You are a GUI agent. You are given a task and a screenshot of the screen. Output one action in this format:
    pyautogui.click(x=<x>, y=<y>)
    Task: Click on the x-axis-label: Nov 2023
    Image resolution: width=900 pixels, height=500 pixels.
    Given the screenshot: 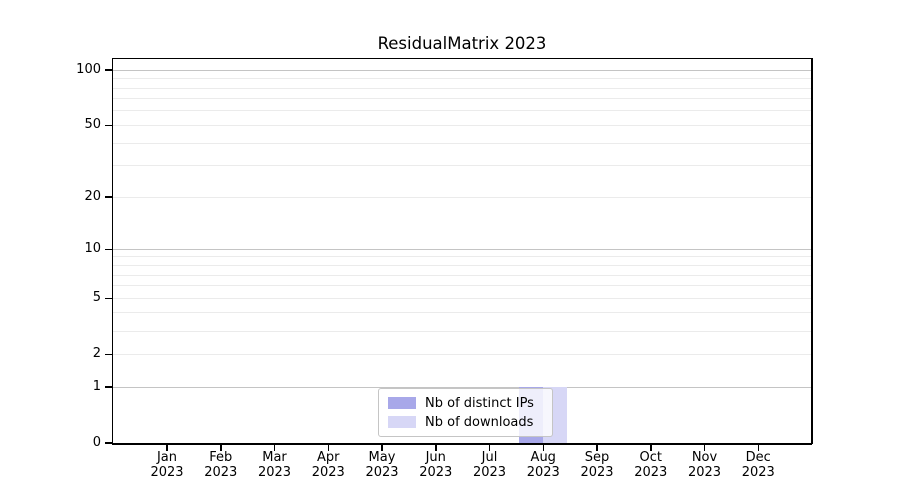 What is the action you would take?
    pyautogui.click(x=704, y=465)
    